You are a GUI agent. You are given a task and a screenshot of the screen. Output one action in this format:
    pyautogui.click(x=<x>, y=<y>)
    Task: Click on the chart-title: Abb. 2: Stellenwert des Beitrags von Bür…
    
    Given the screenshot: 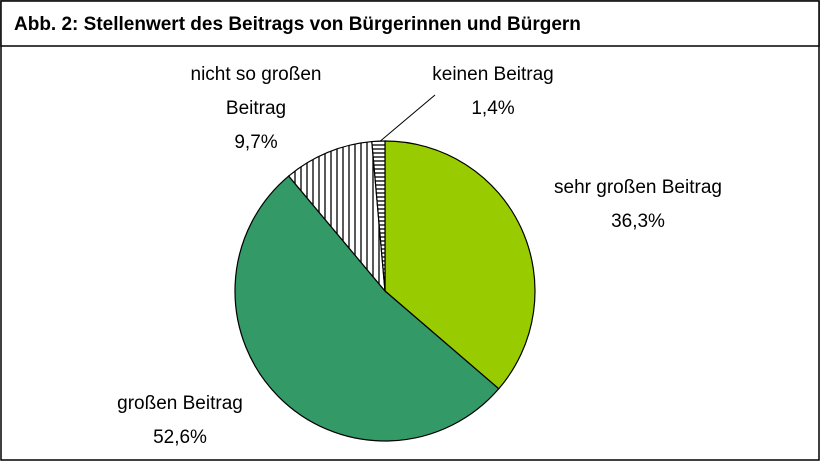 What is the action you would take?
    pyautogui.click(x=297, y=24)
    